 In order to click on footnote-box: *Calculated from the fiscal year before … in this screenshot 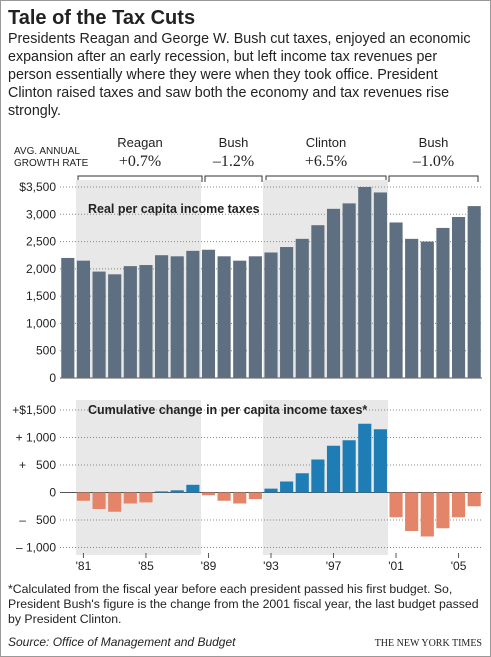, I will do `click(243, 604)`.